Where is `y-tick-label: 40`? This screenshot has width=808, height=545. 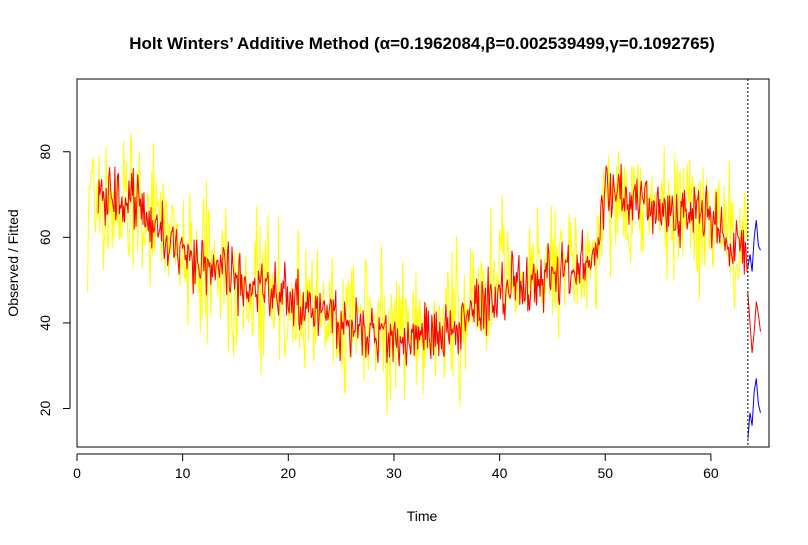
y-tick-label: 40 is located at coordinates (45, 323).